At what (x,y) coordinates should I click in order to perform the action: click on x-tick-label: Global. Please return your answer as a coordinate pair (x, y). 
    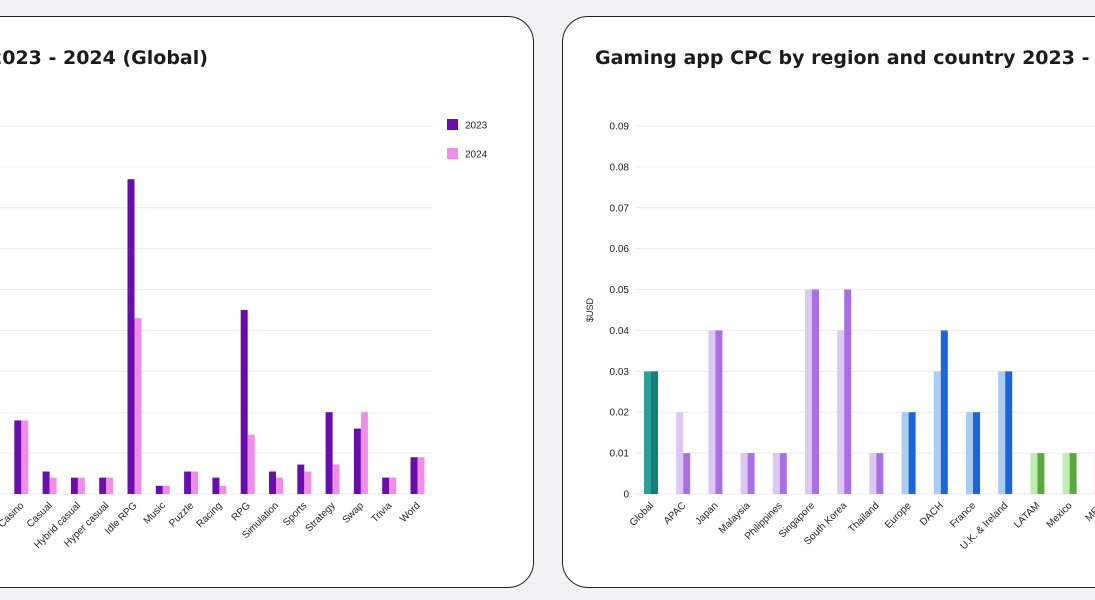
    Looking at the image, I should click on (642, 514).